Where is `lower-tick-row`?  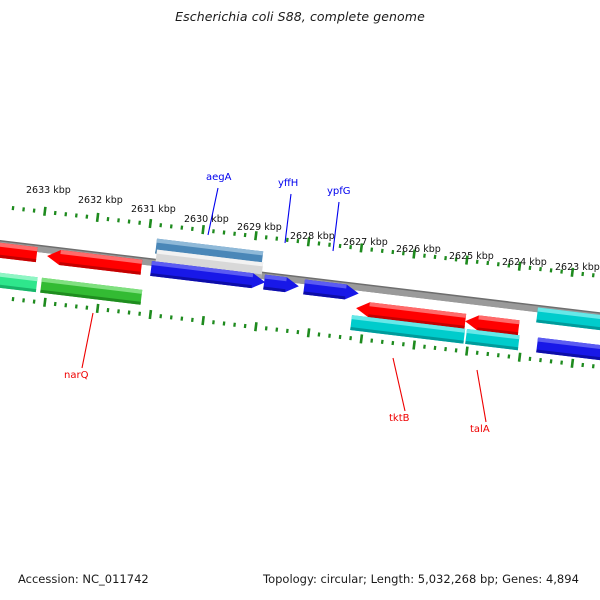
lower-tick-row is located at coordinates (303, 333).